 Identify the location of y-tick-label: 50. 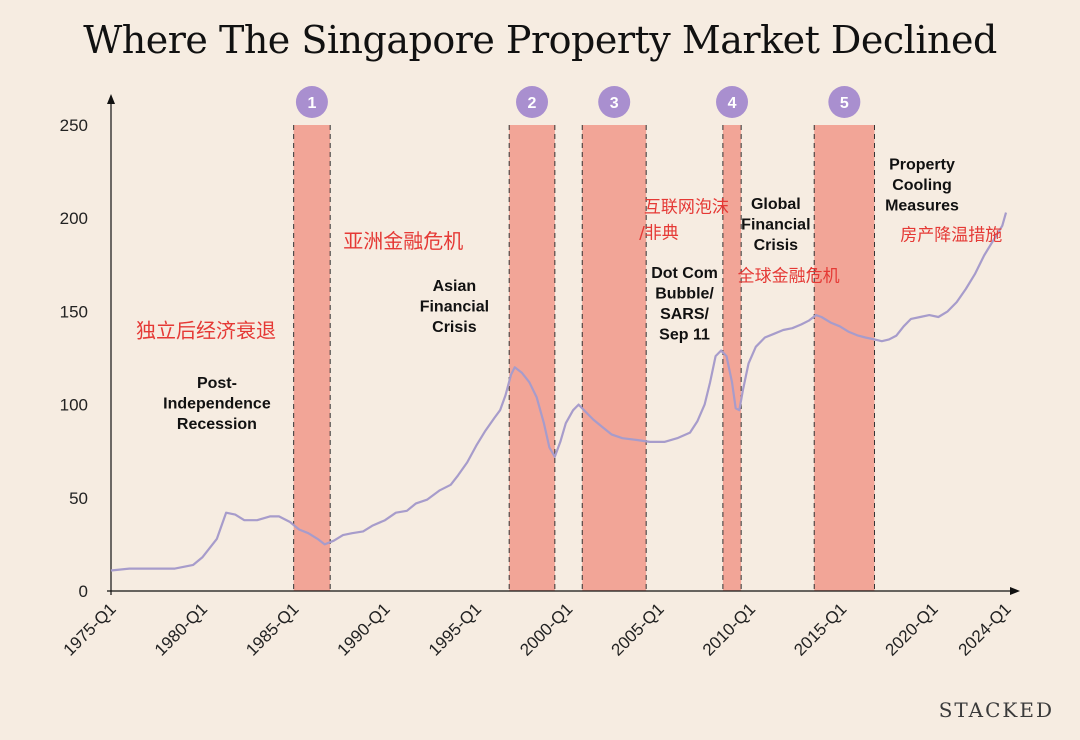
(78, 498).